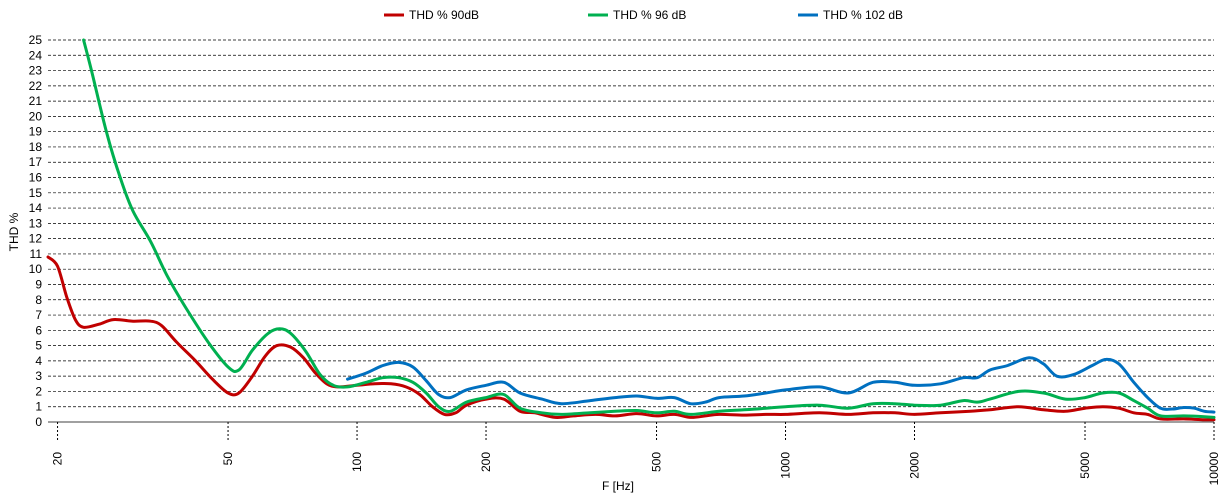 The height and width of the screenshot is (495, 1222). Describe the element at coordinates (38, 407) in the screenshot. I see `y-tick-label: 1` at that location.